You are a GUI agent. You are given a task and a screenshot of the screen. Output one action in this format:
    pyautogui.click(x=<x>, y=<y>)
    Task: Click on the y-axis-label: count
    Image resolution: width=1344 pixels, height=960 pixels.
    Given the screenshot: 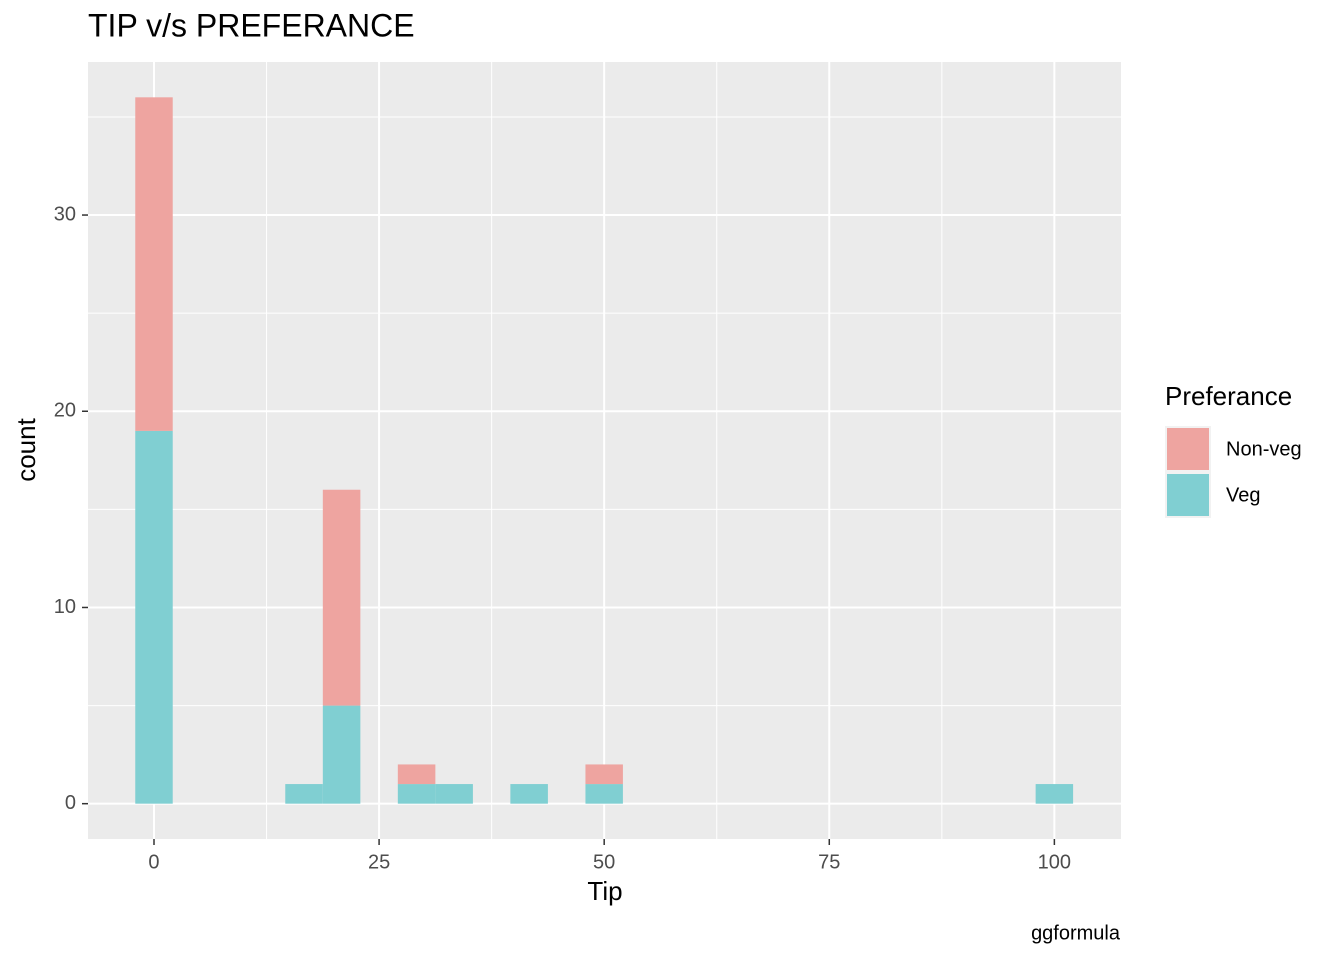 What is the action you would take?
    pyautogui.click(x=26, y=449)
    